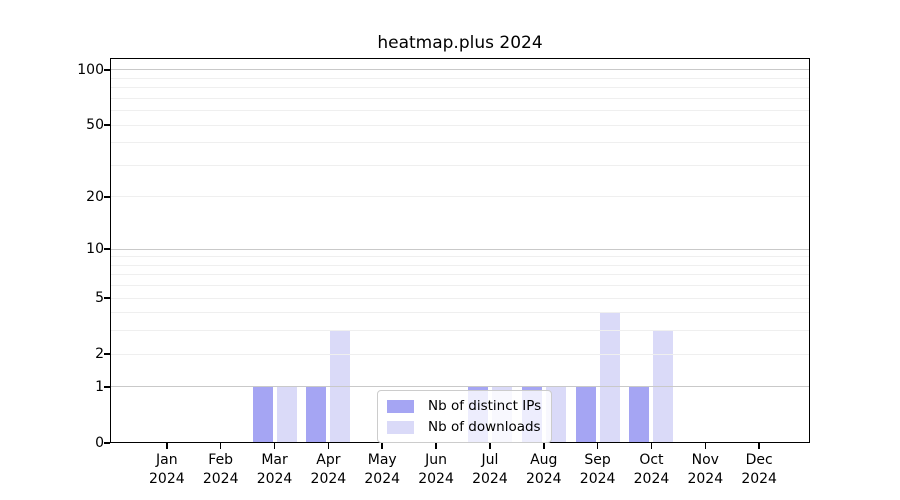 Image resolution: width=900 pixels, height=500 pixels. I want to click on legend-label-downloads: Nb of downloads, so click(484, 427).